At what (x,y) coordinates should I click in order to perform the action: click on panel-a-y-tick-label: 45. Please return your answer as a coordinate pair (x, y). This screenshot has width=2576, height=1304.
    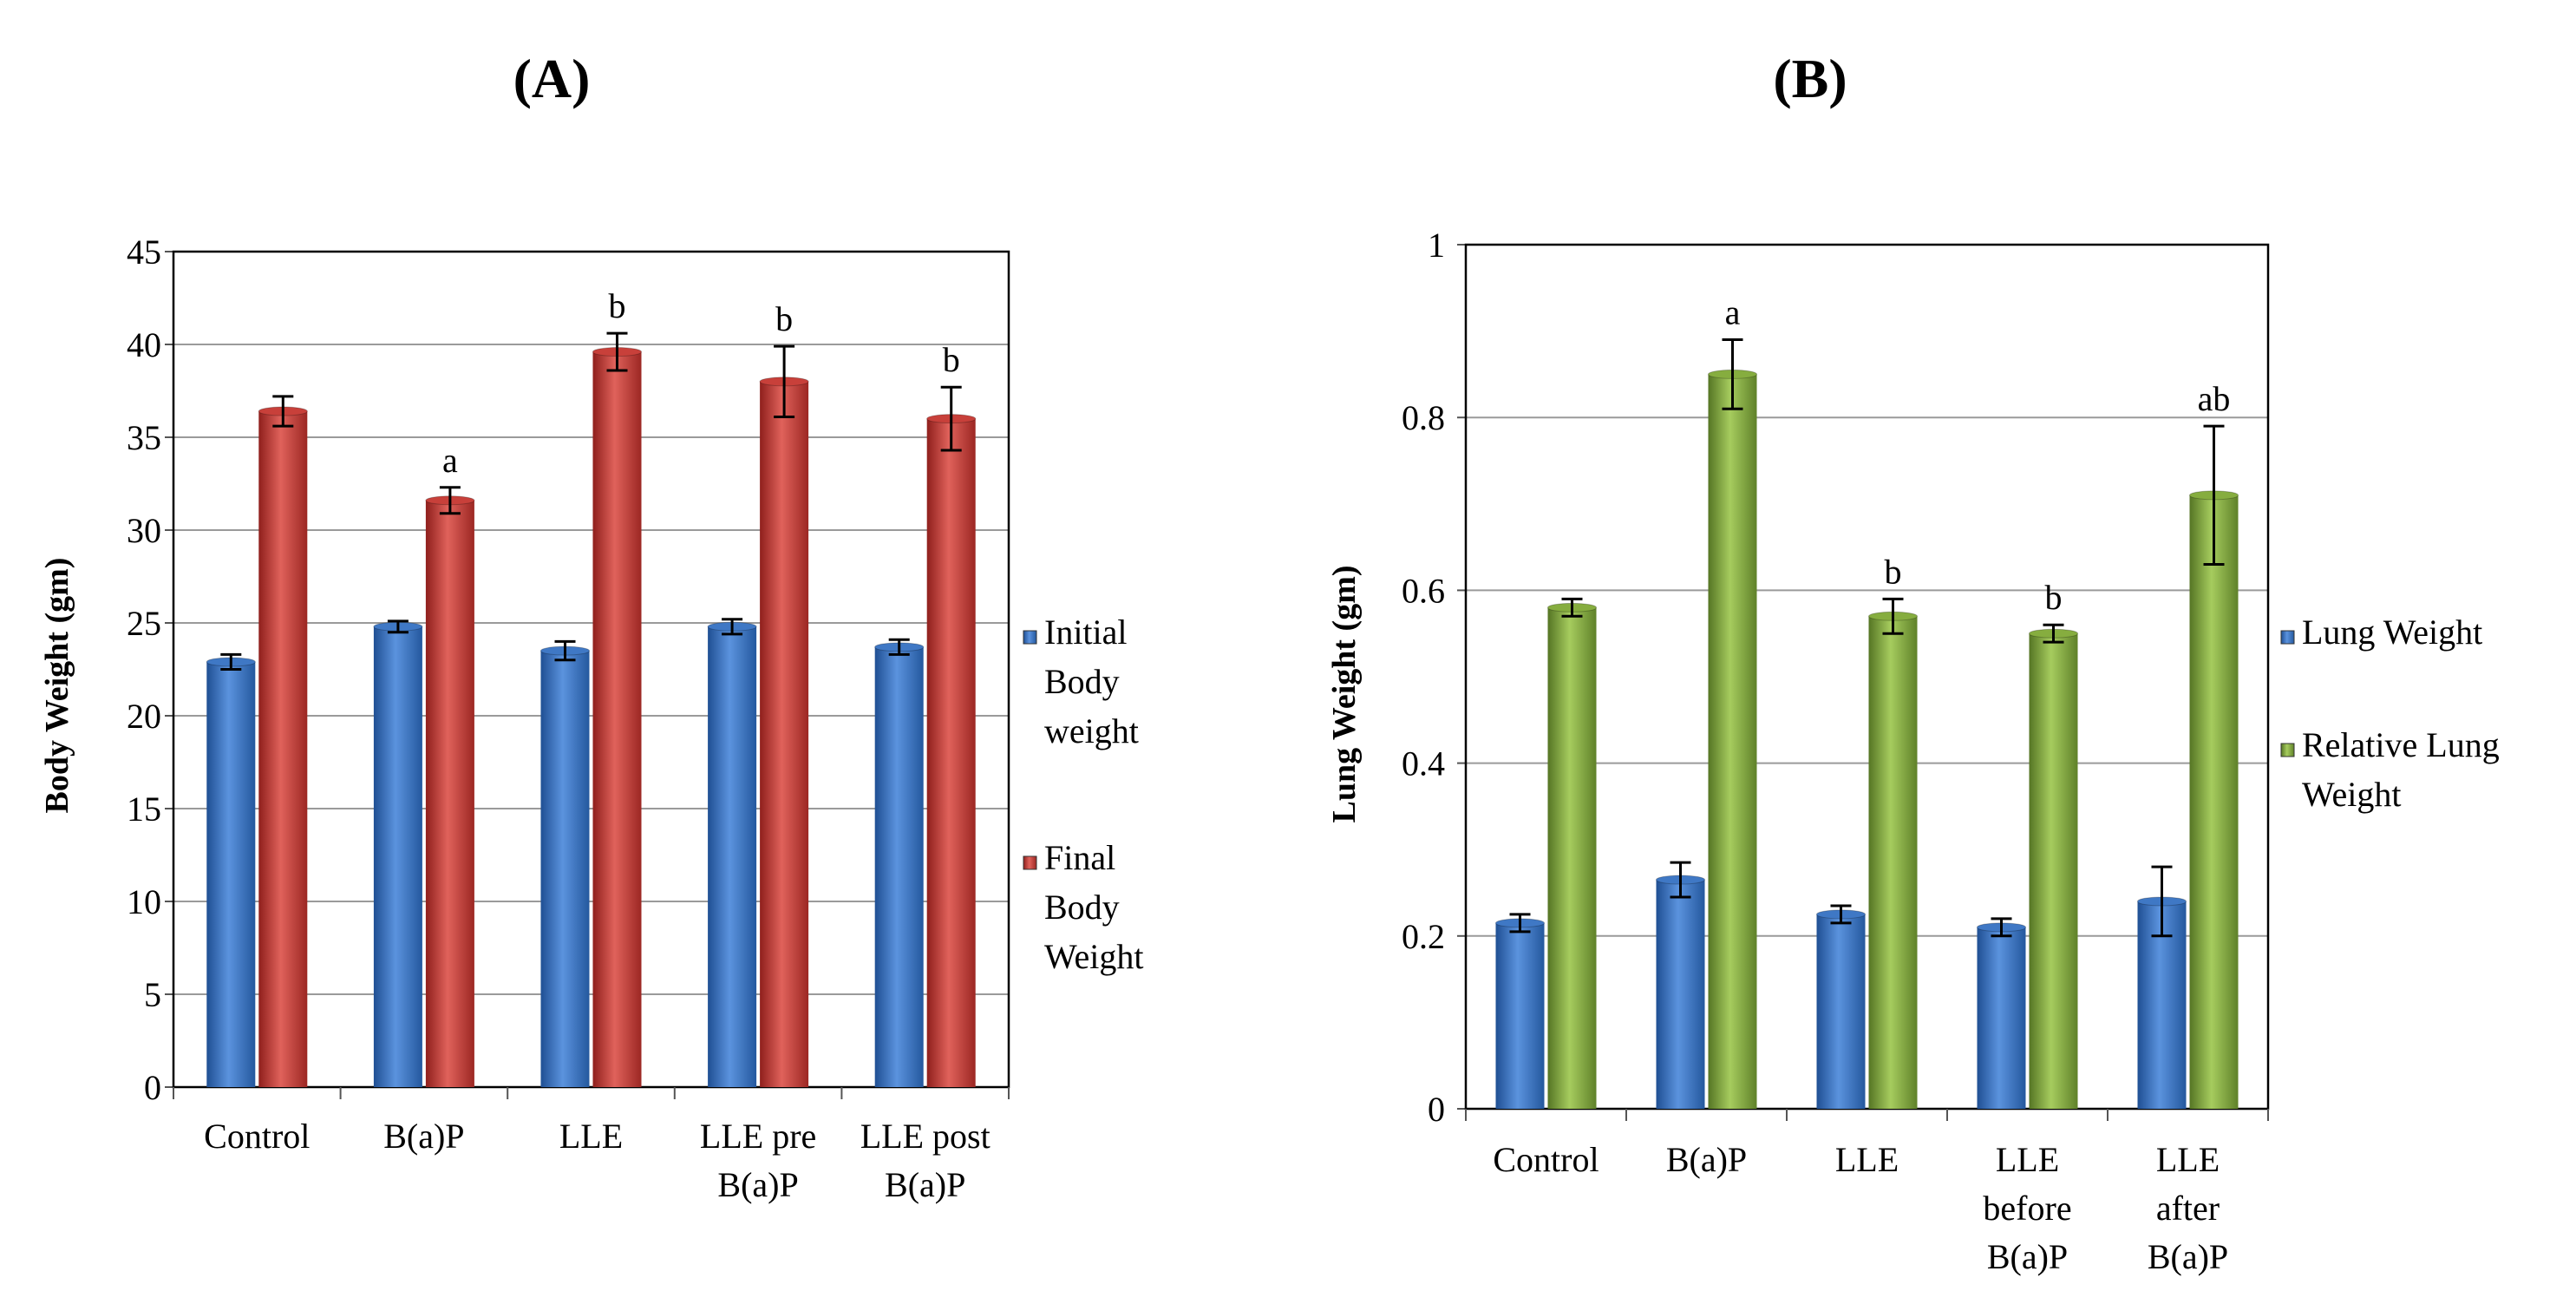
    Looking at the image, I should click on (144, 253).